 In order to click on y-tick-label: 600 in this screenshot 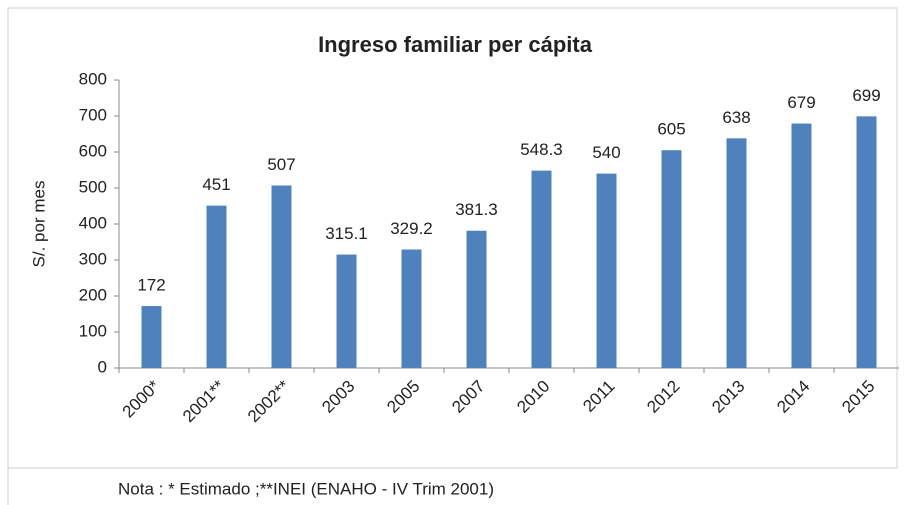, I will do `click(93, 150)`.